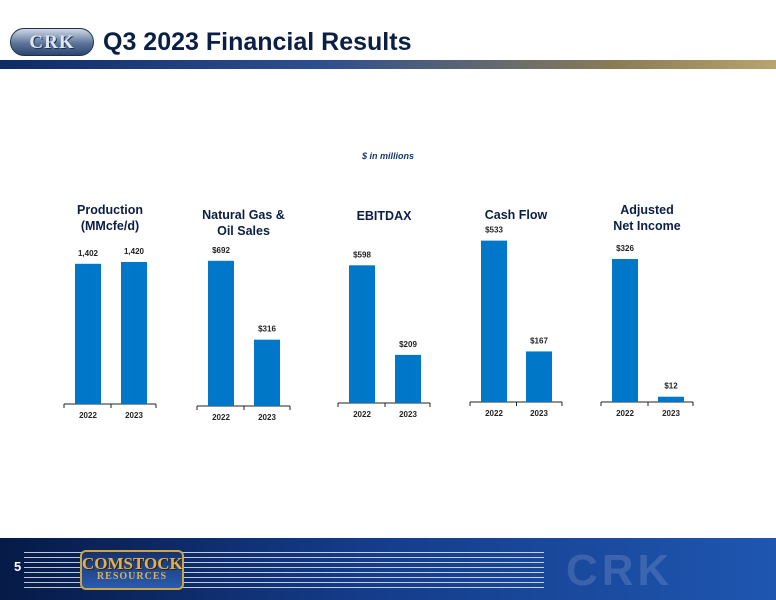 Image resolution: width=776 pixels, height=600 pixels. Describe the element at coordinates (385, 216) in the screenshot. I see `chart-title: EBITDAX` at that location.